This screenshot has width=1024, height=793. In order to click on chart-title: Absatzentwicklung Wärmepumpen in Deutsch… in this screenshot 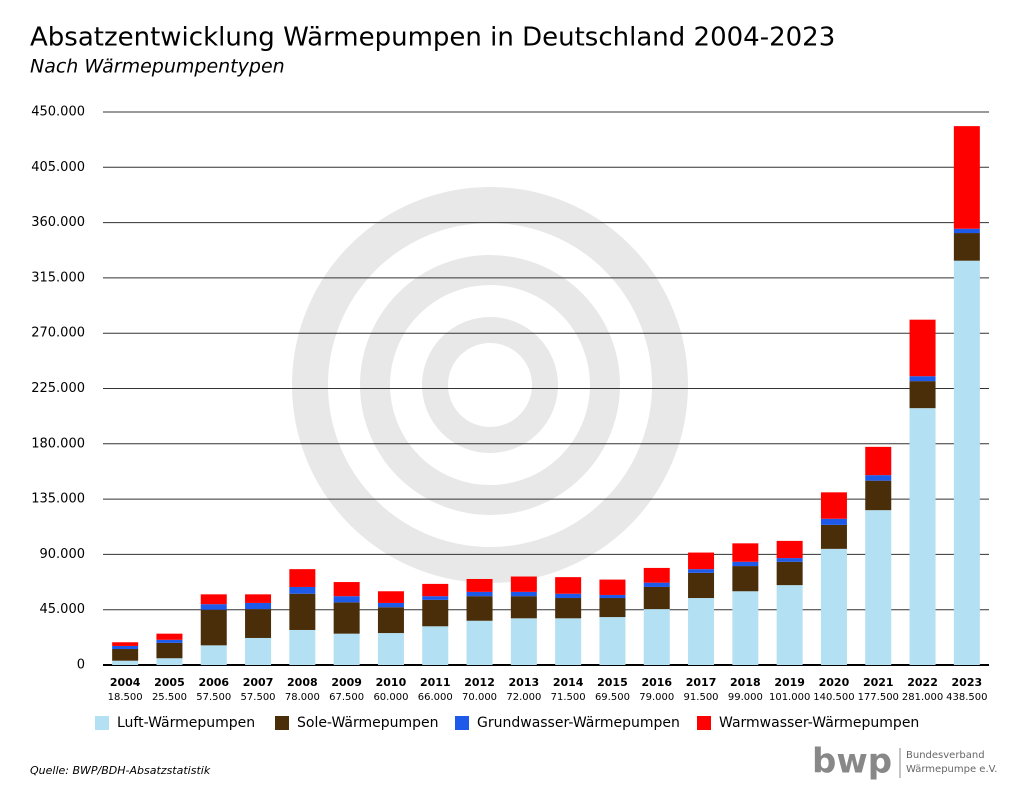, I will do `click(432, 38)`.